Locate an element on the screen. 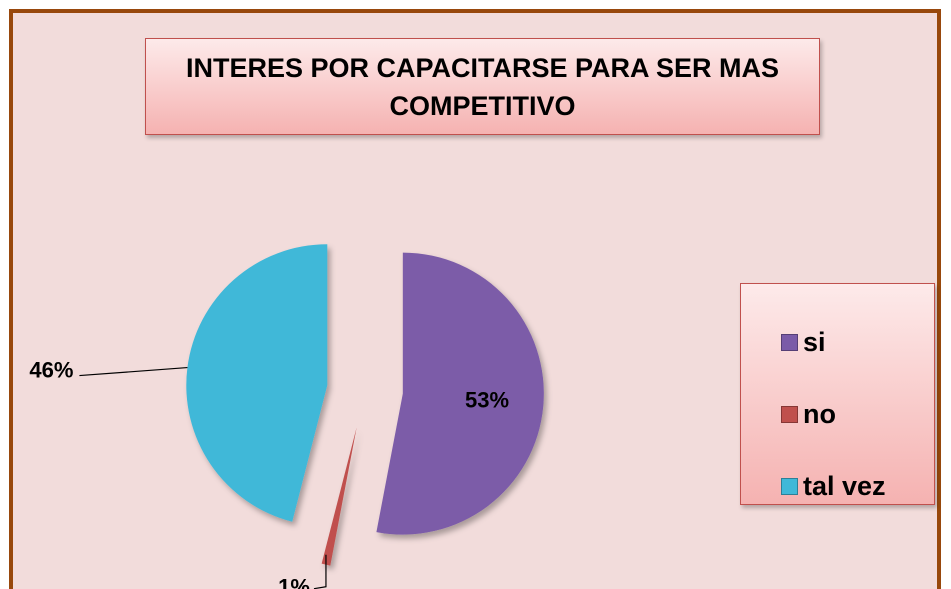 The width and height of the screenshot is (951, 589). legend-label: no is located at coordinates (819, 413).